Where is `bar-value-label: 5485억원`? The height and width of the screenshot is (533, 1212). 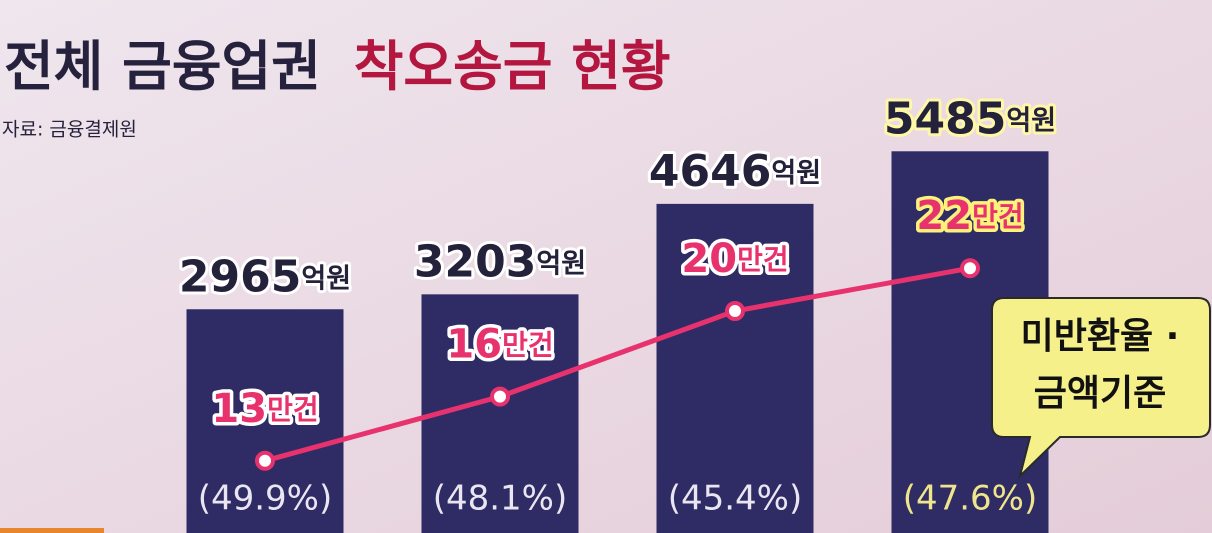 bar-value-label: 5485억원 is located at coordinates (970, 118).